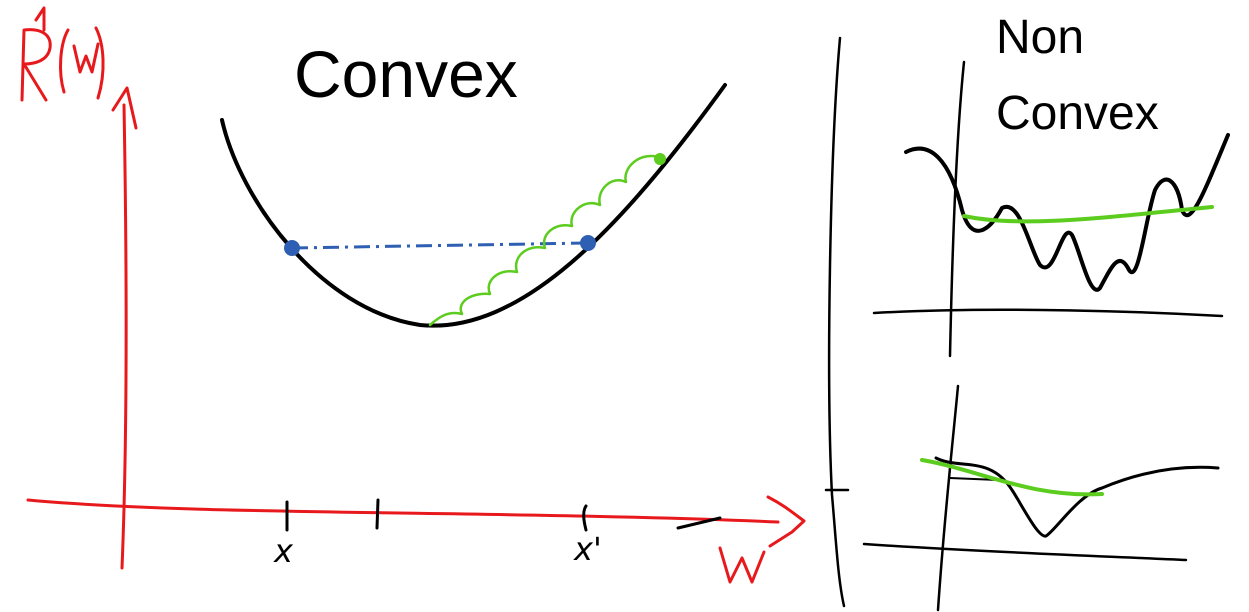 The height and width of the screenshot is (612, 1249). Describe the element at coordinates (742, 565) in the screenshot. I see `x-axis-label-mark` at that location.